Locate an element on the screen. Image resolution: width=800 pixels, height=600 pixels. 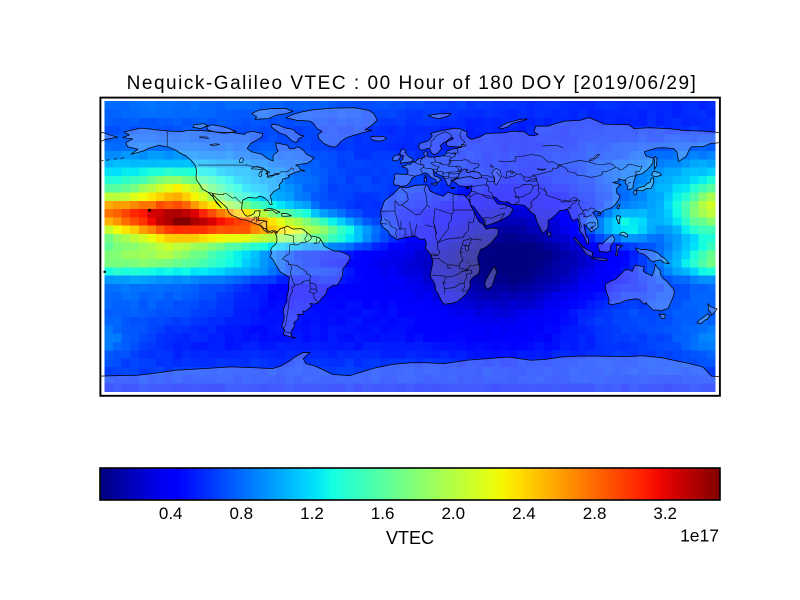
svg-text: 1.2 is located at coordinates (312, 513).